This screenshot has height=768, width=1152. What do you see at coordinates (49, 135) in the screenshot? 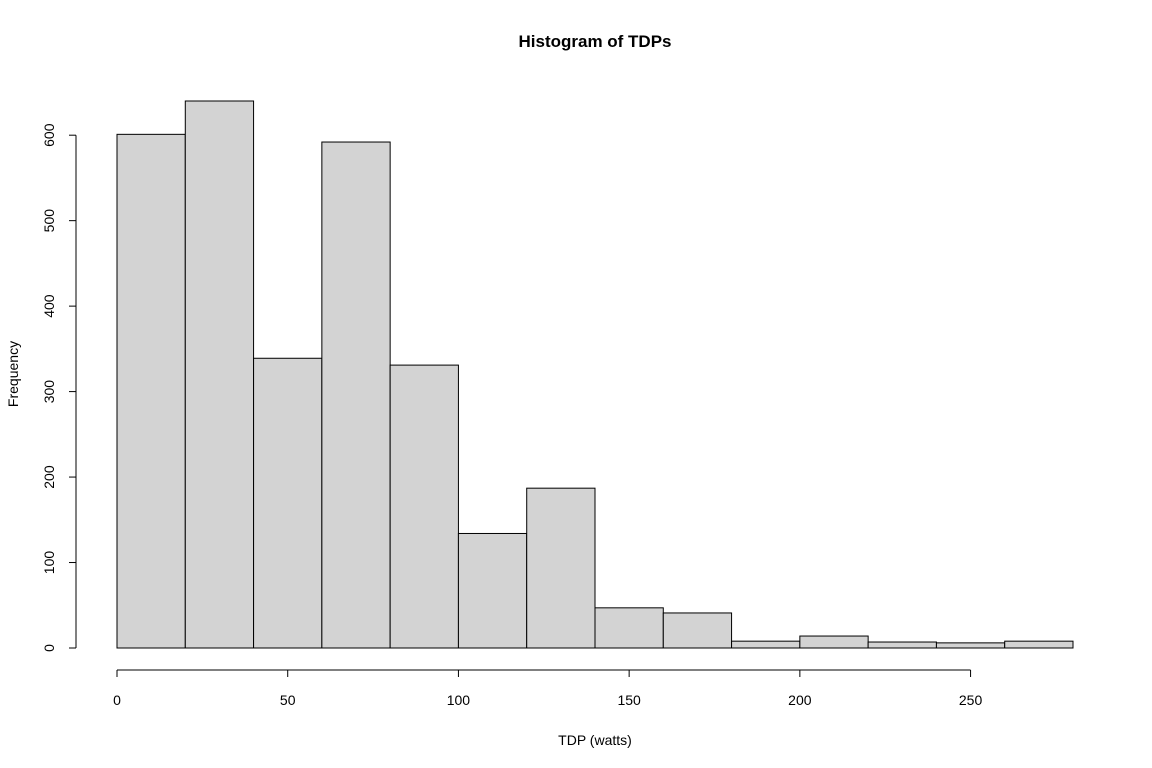
I see `y-tick-label: 600` at bounding box center [49, 135].